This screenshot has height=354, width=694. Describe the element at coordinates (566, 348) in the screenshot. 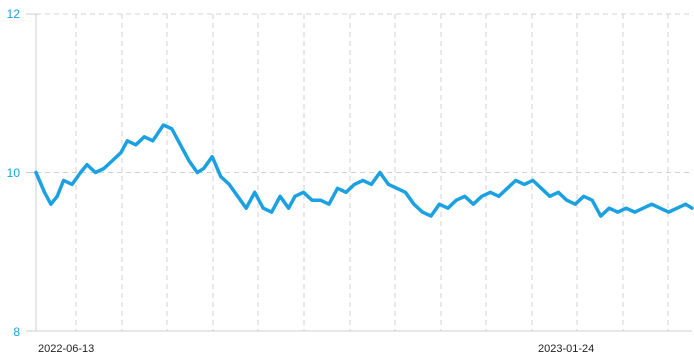

I see `x-tick-label: 2023-01-24` at that location.